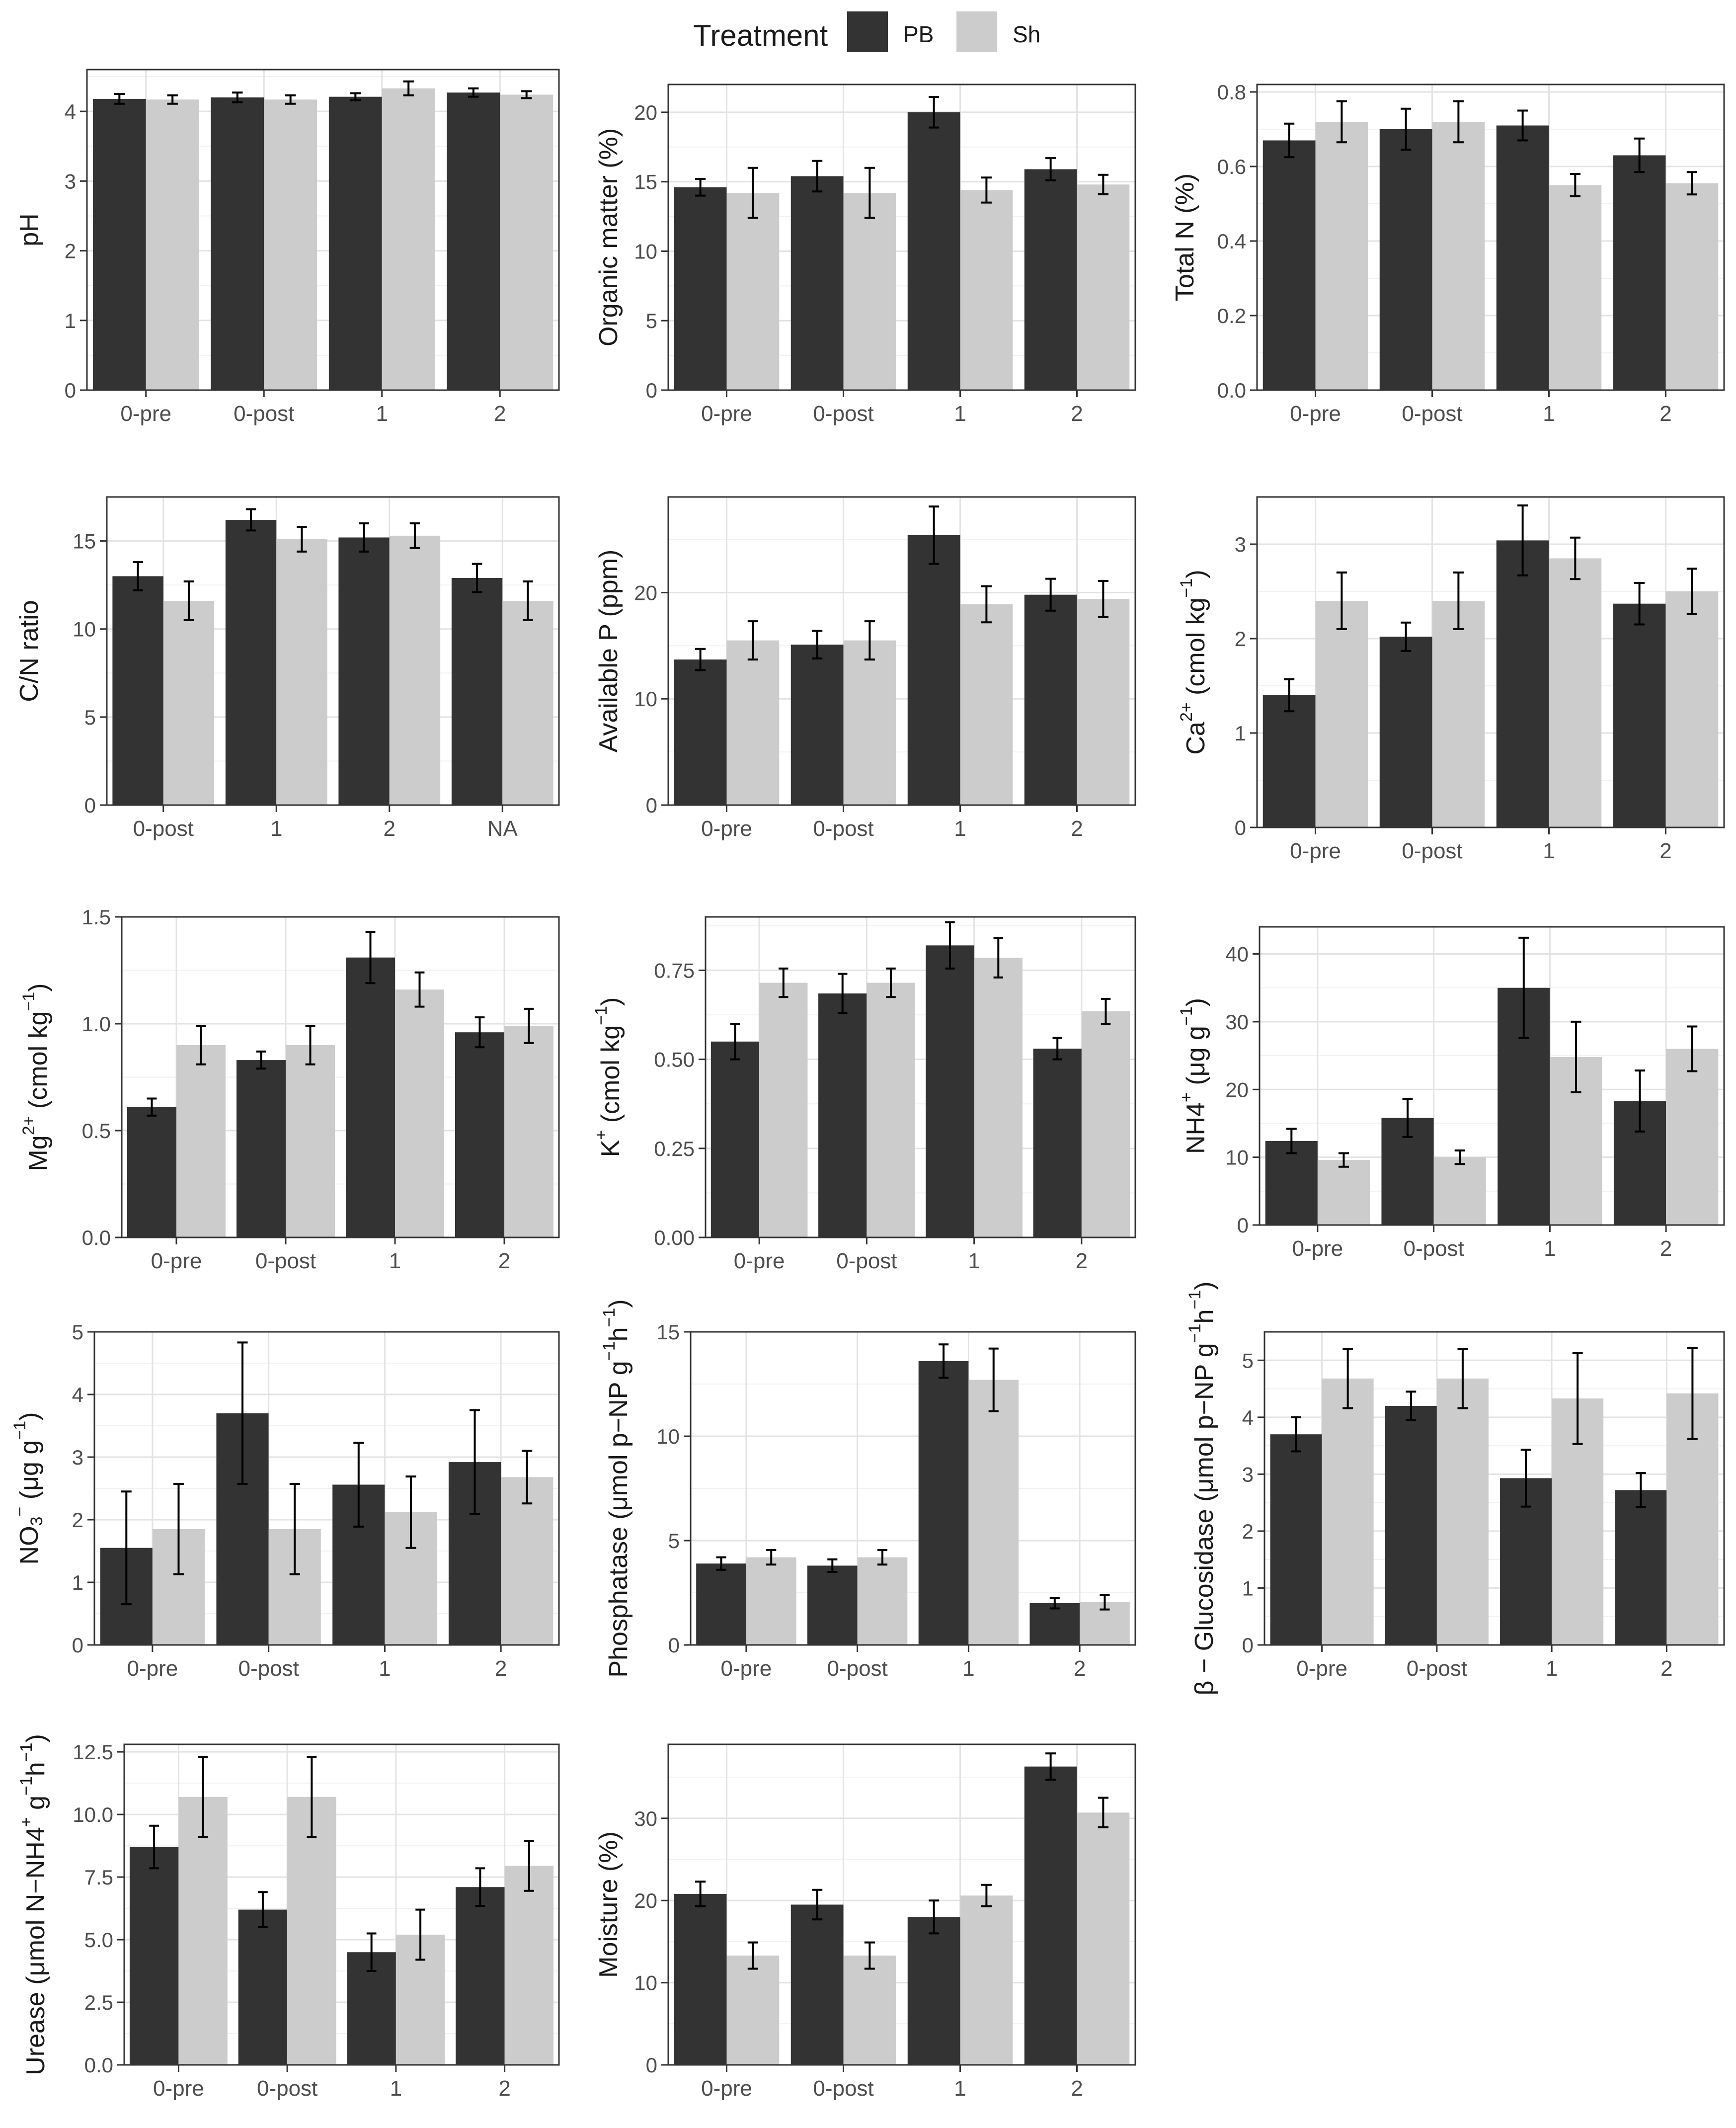  I want to click on y-tick-label: 0.2, so click(1231, 315).